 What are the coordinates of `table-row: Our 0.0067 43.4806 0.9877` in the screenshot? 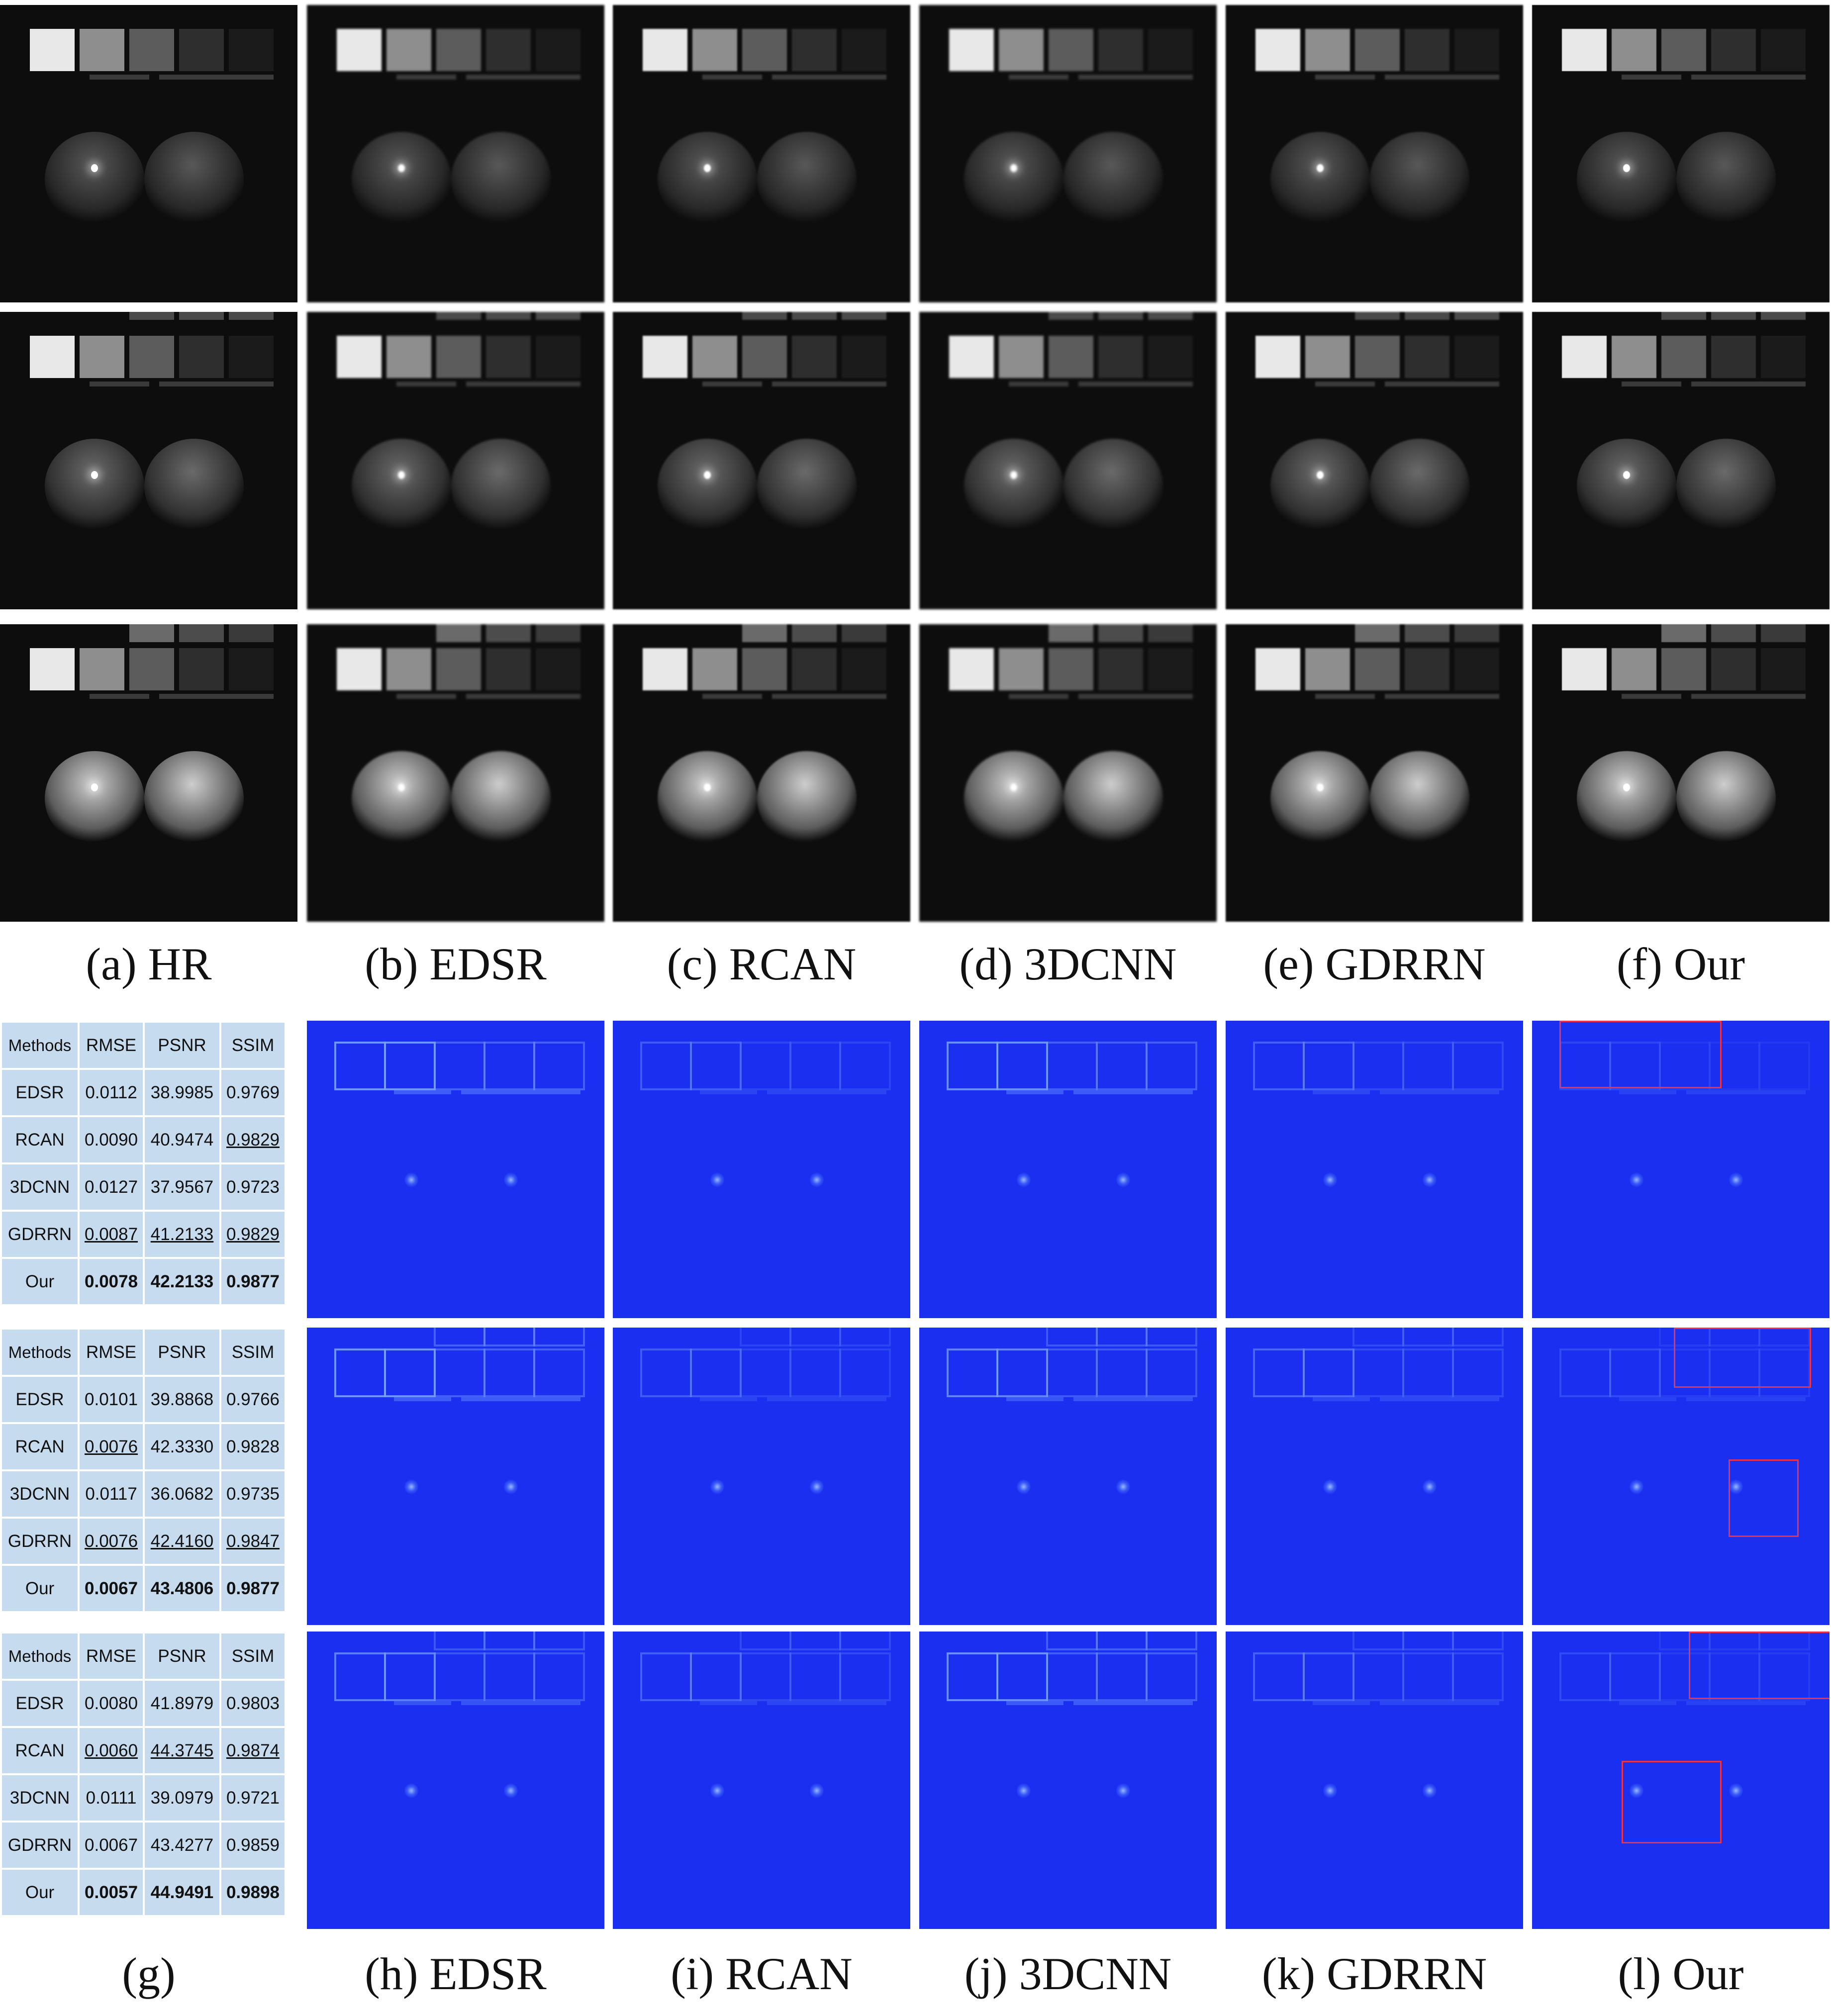 It's located at (144, 1588).